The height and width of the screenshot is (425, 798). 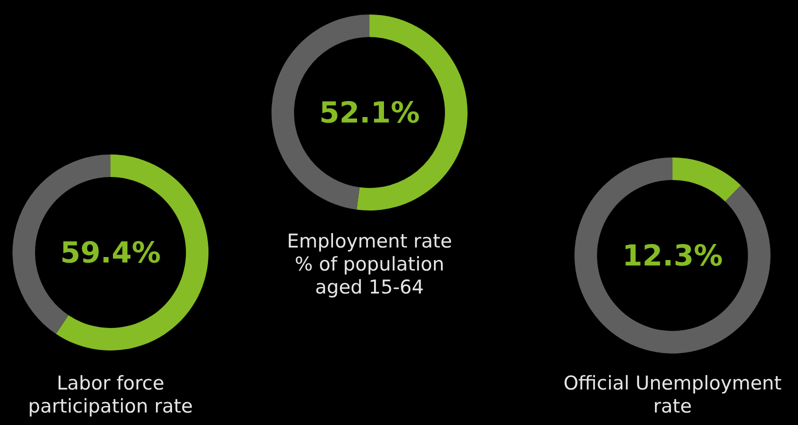 I want to click on text: Employment rate % of population aged 15-64, so click(x=369, y=264).